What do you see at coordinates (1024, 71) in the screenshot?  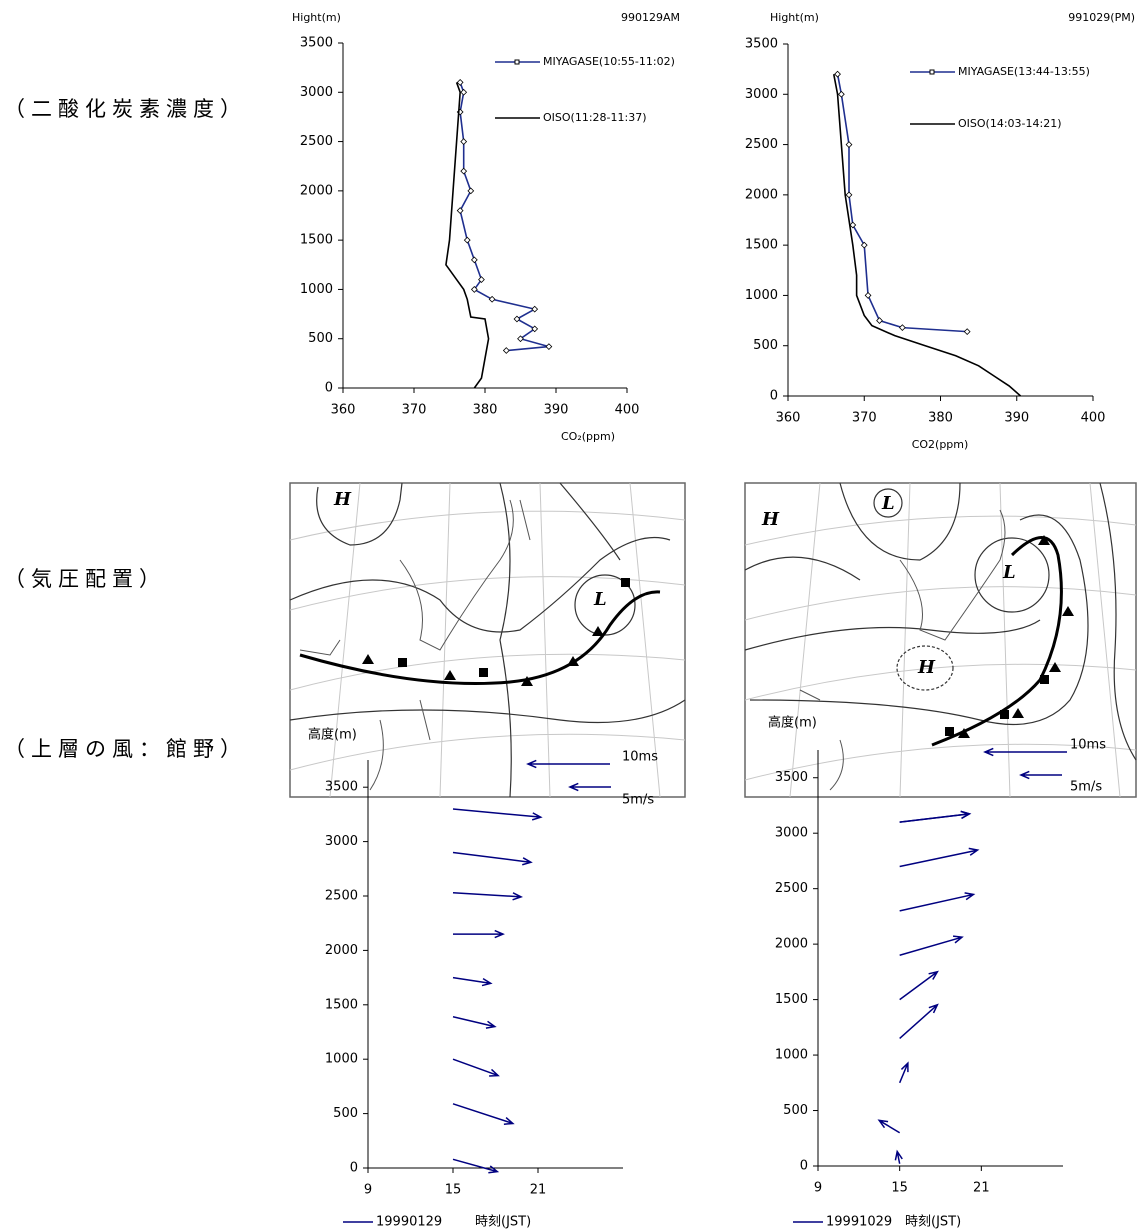 I see `legend-label: MIYAGASE(13:44-13:55)` at bounding box center [1024, 71].